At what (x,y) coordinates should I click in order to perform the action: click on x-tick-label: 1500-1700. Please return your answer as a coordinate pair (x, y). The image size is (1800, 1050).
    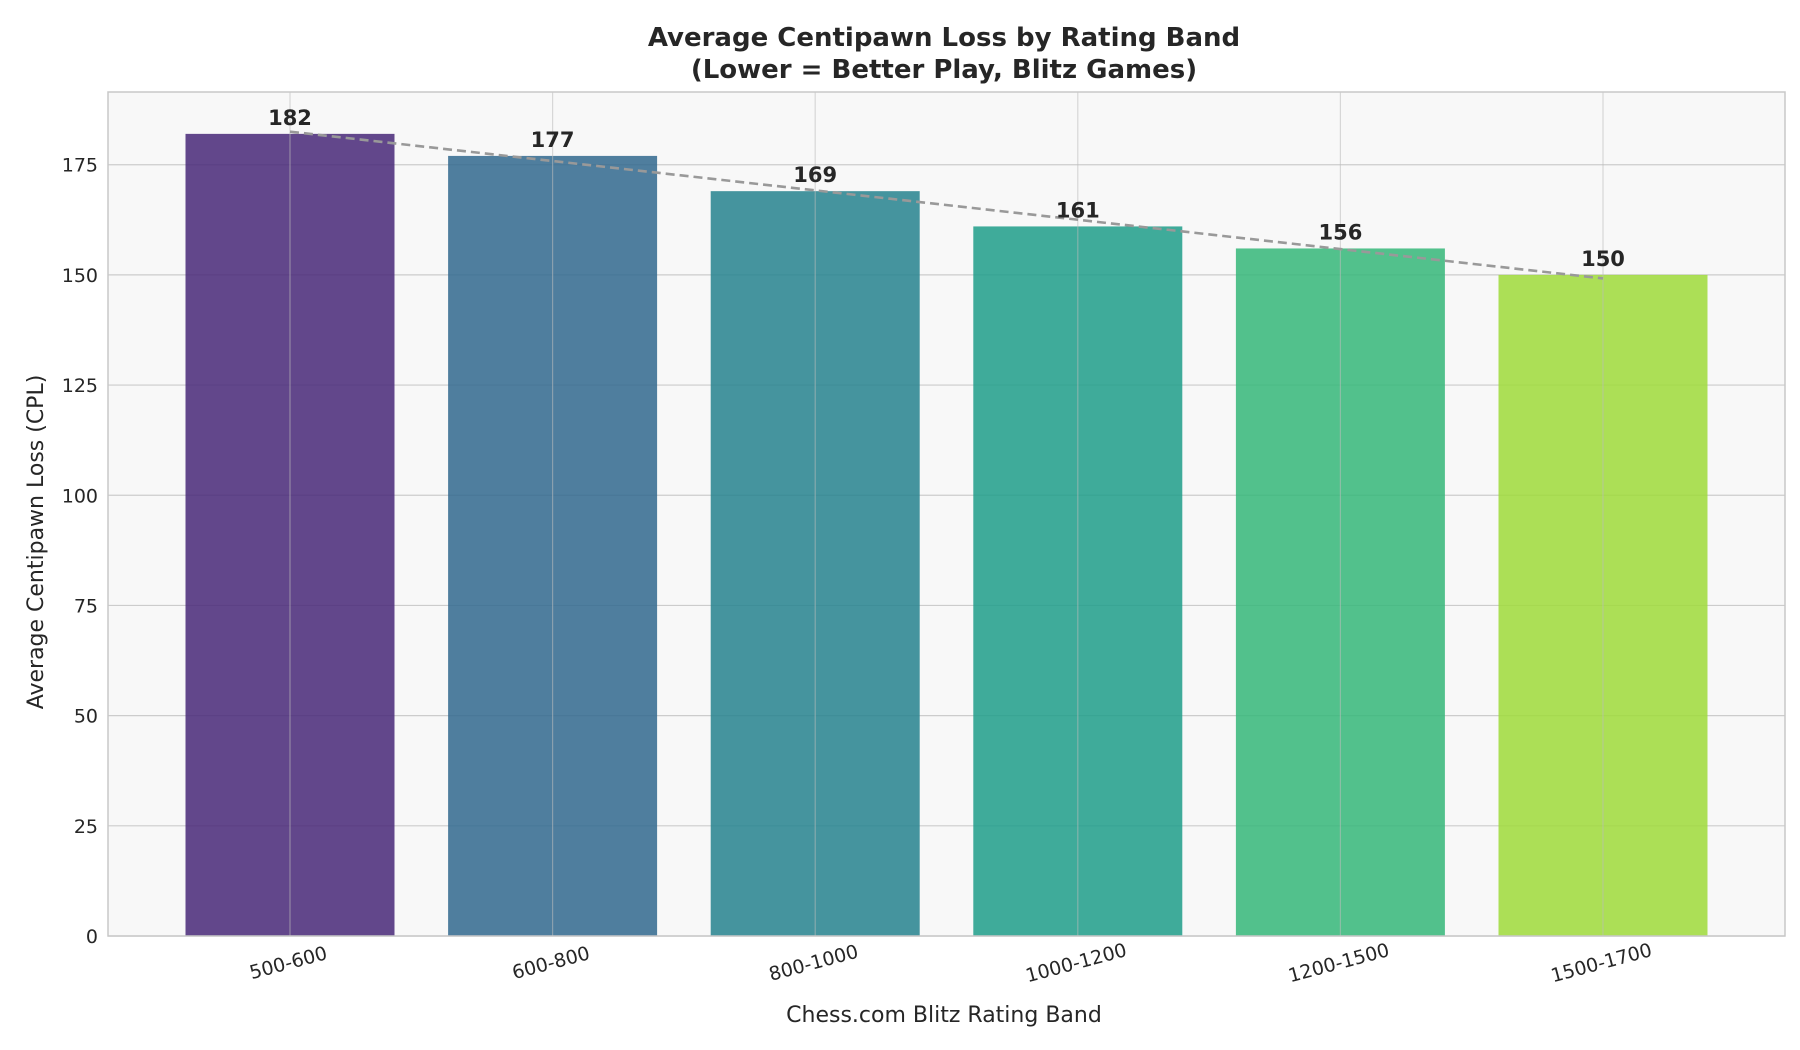
    Looking at the image, I should click on (1602, 963).